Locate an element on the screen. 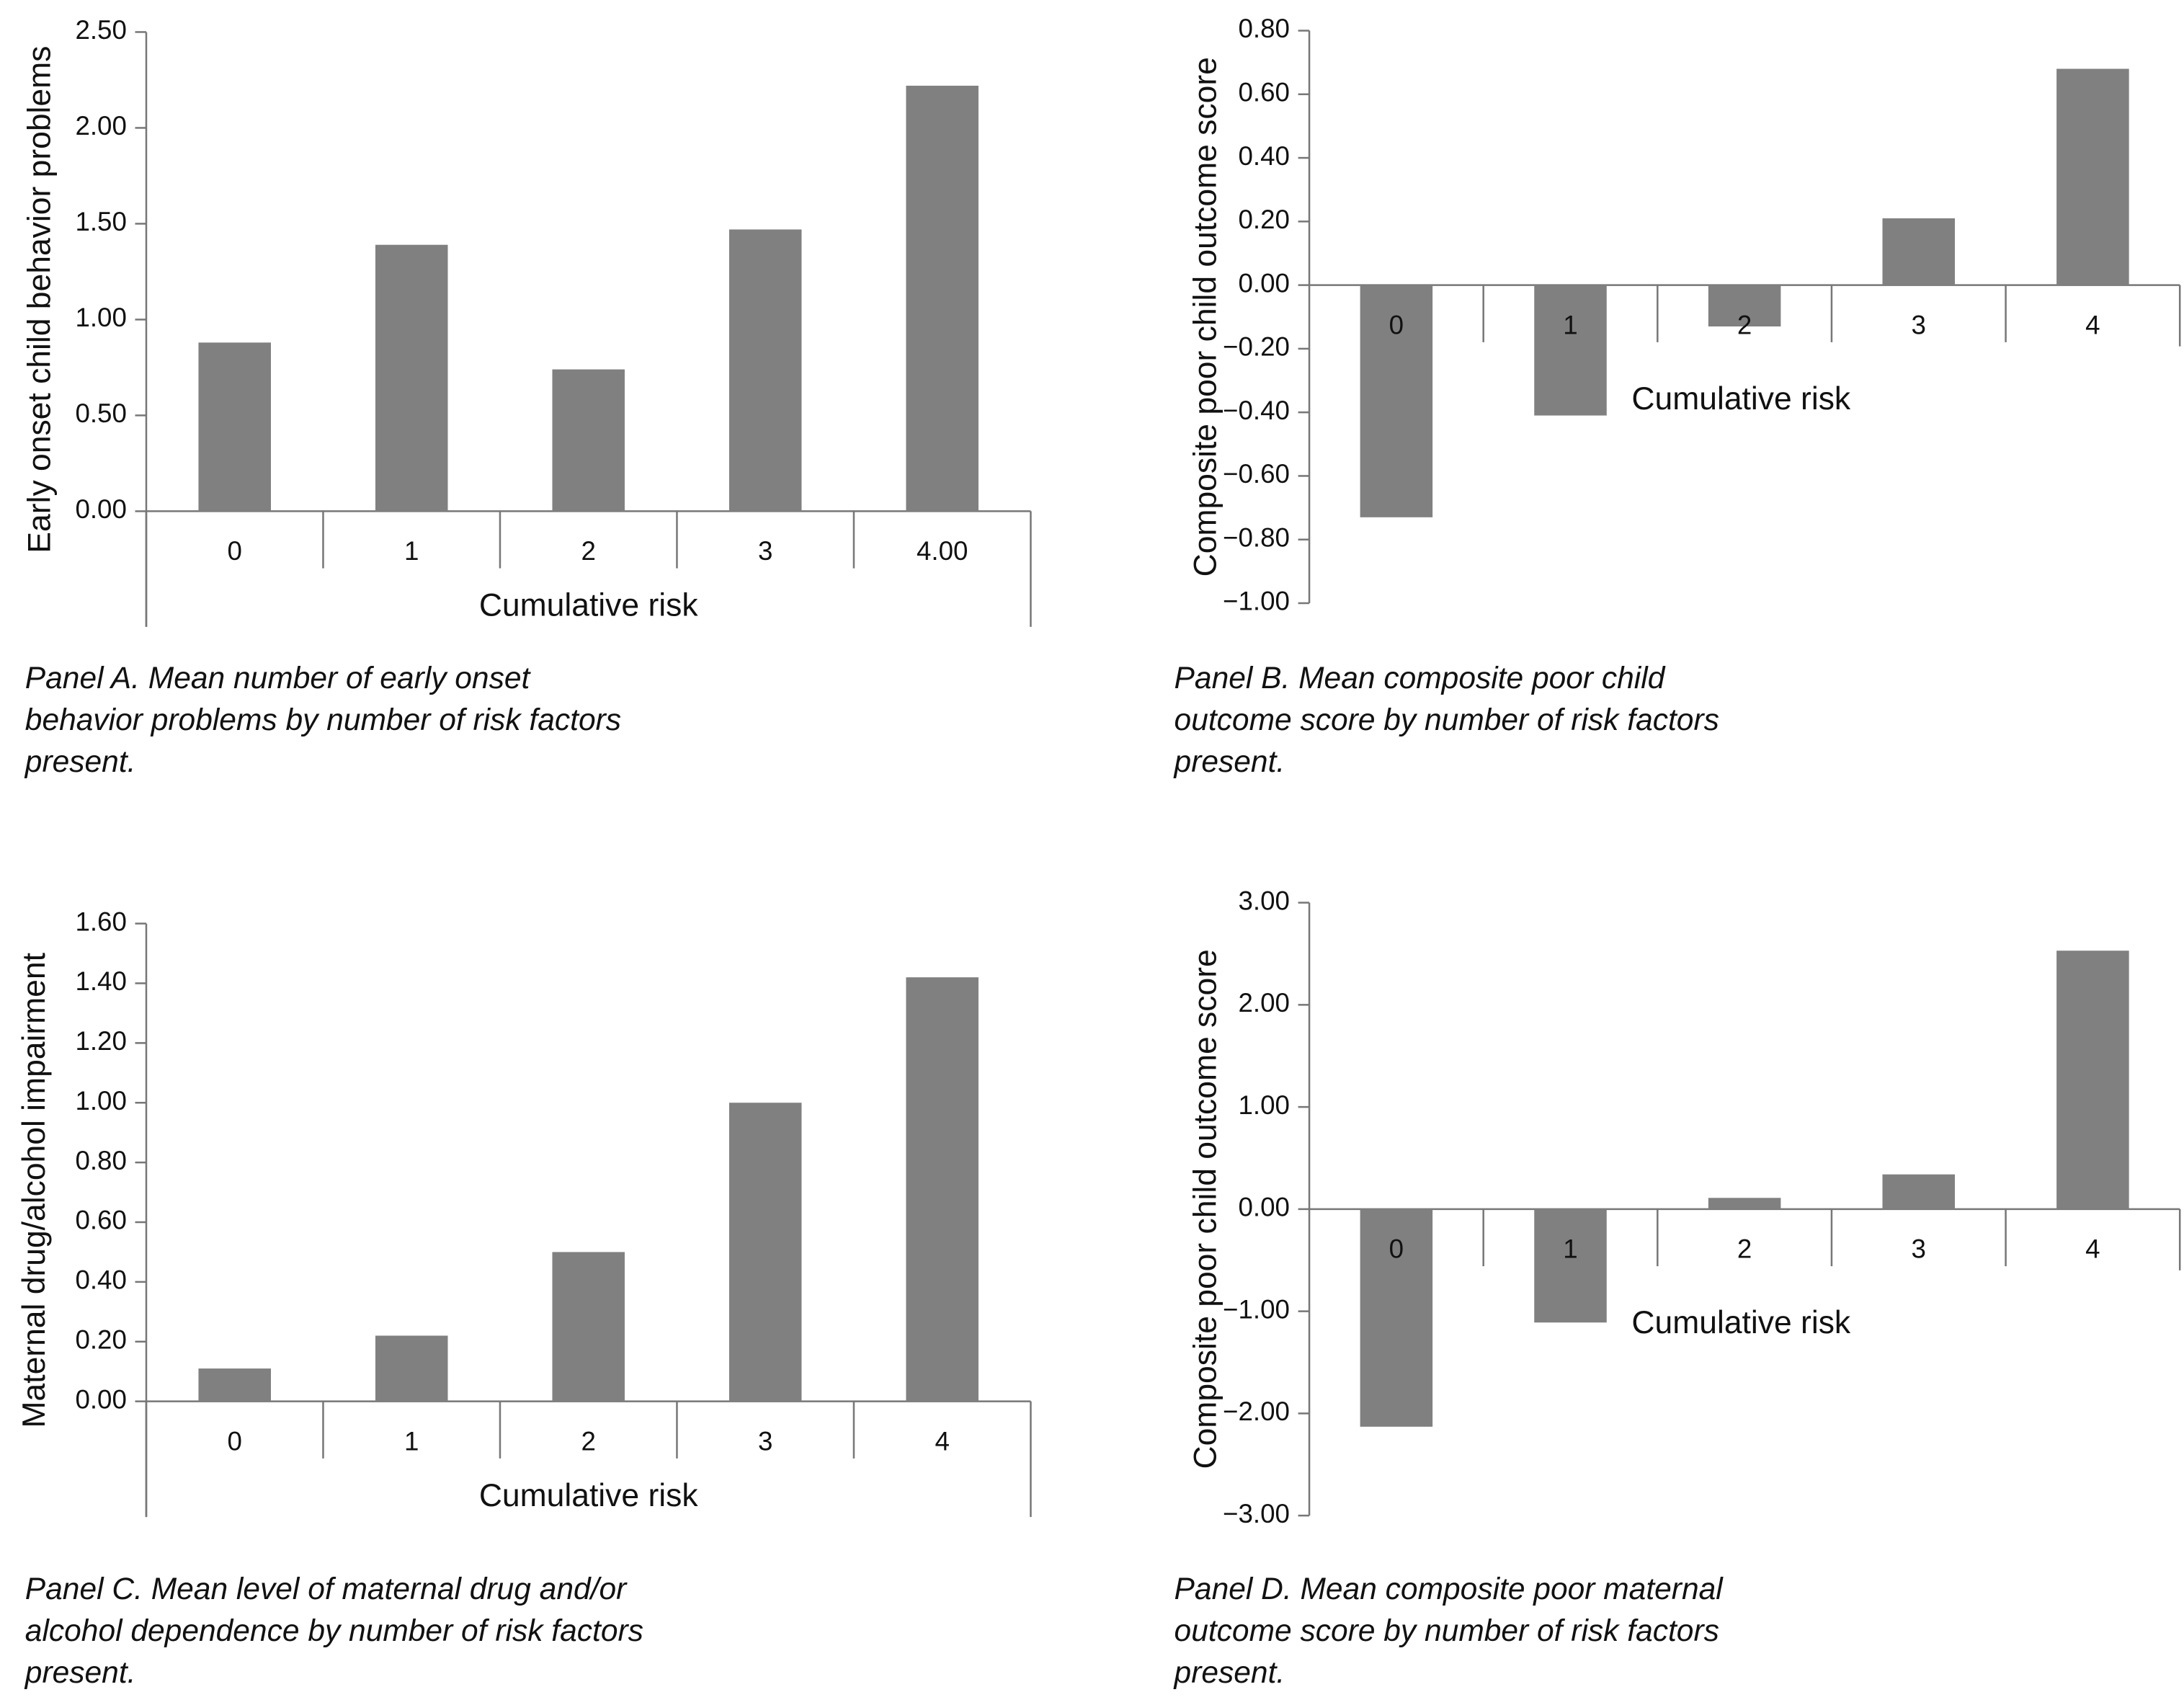 The width and height of the screenshot is (2184, 1705). y-tick-label: −3.00 is located at coordinates (1256, 1514).